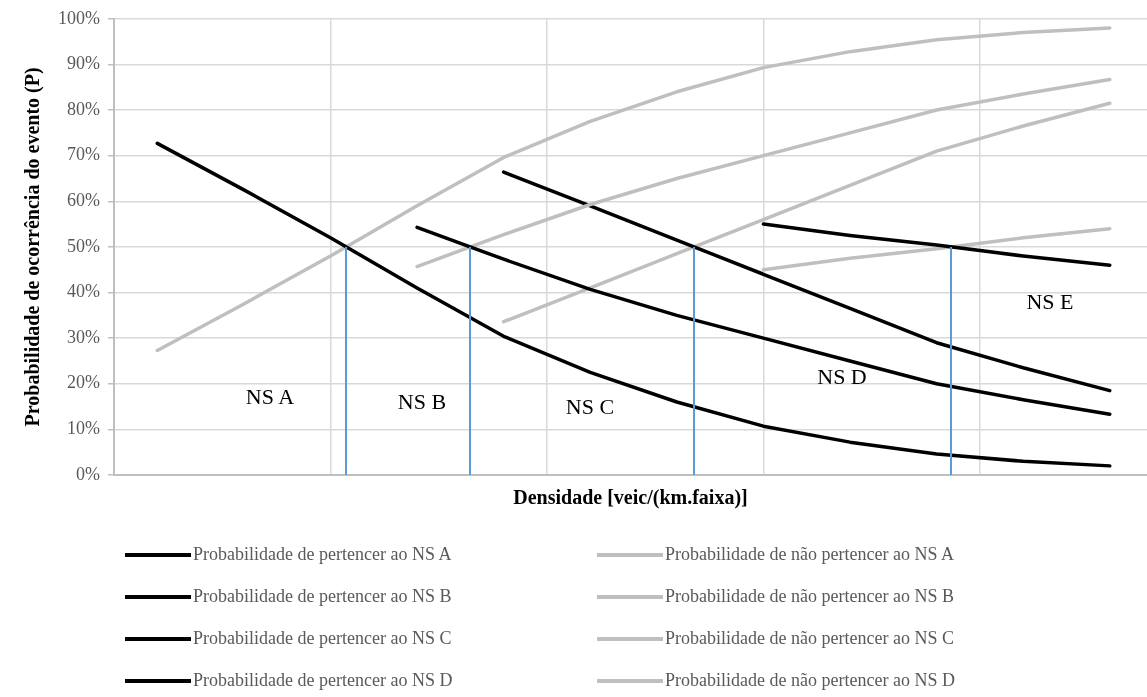 The image size is (1147, 697). What do you see at coordinates (83, 336) in the screenshot?
I see `y-tick-label: 30%` at bounding box center [83, 336].